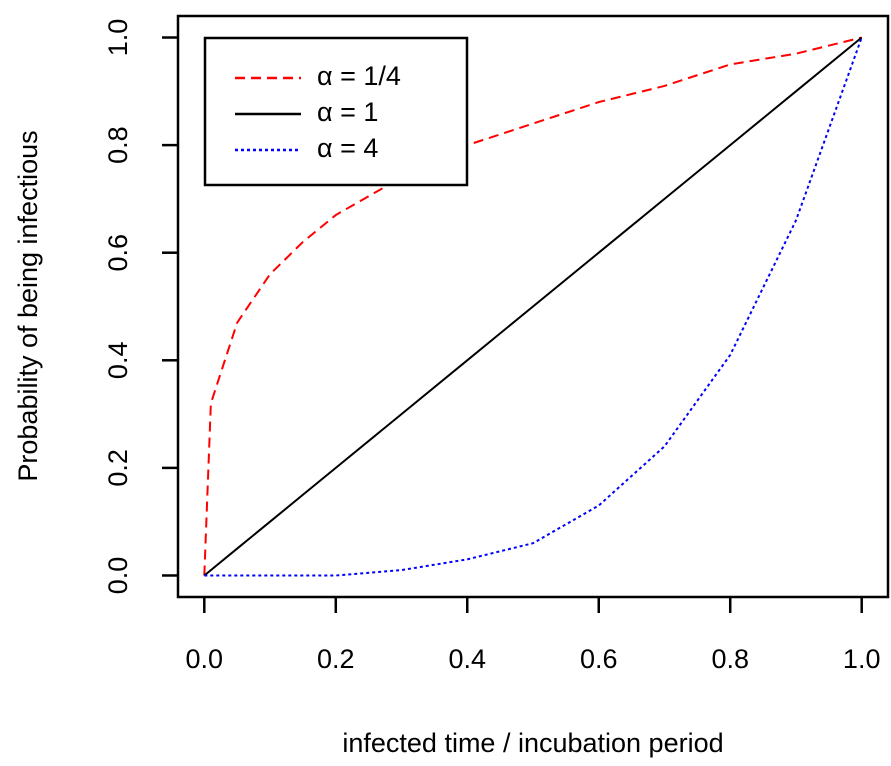  I want to click on y-tick-label: 0.0, so click(118, 576).